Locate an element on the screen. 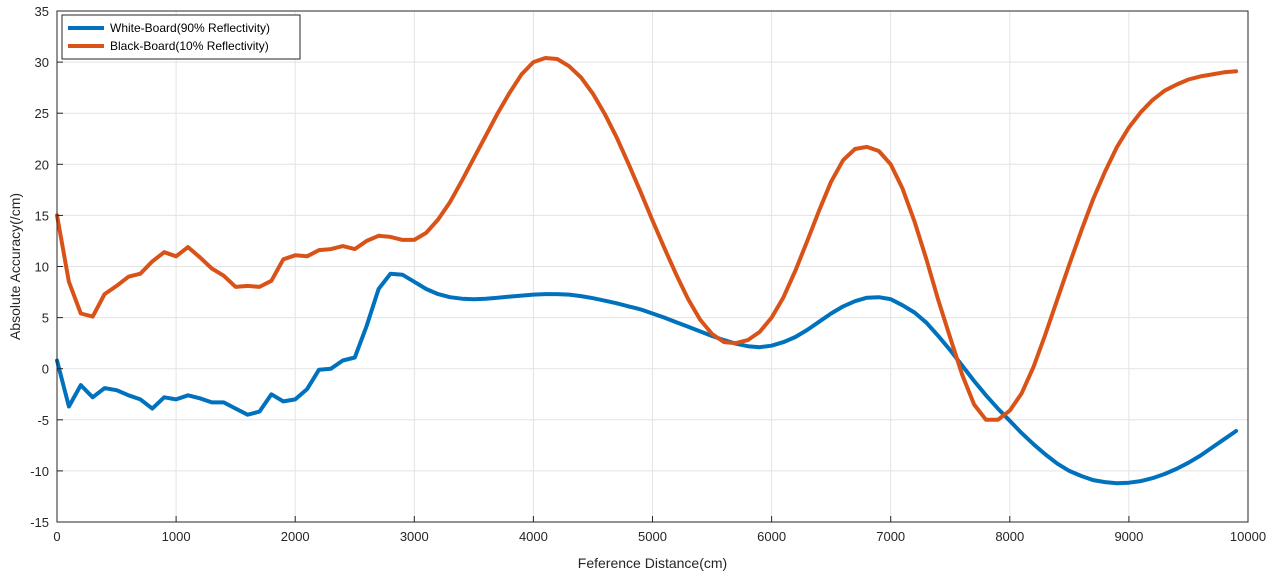 The height and width of the screenshot is (579, 1280). legend-entry-label: Black-Board(10% Reflectivity) is located at coordinates (189, 46).